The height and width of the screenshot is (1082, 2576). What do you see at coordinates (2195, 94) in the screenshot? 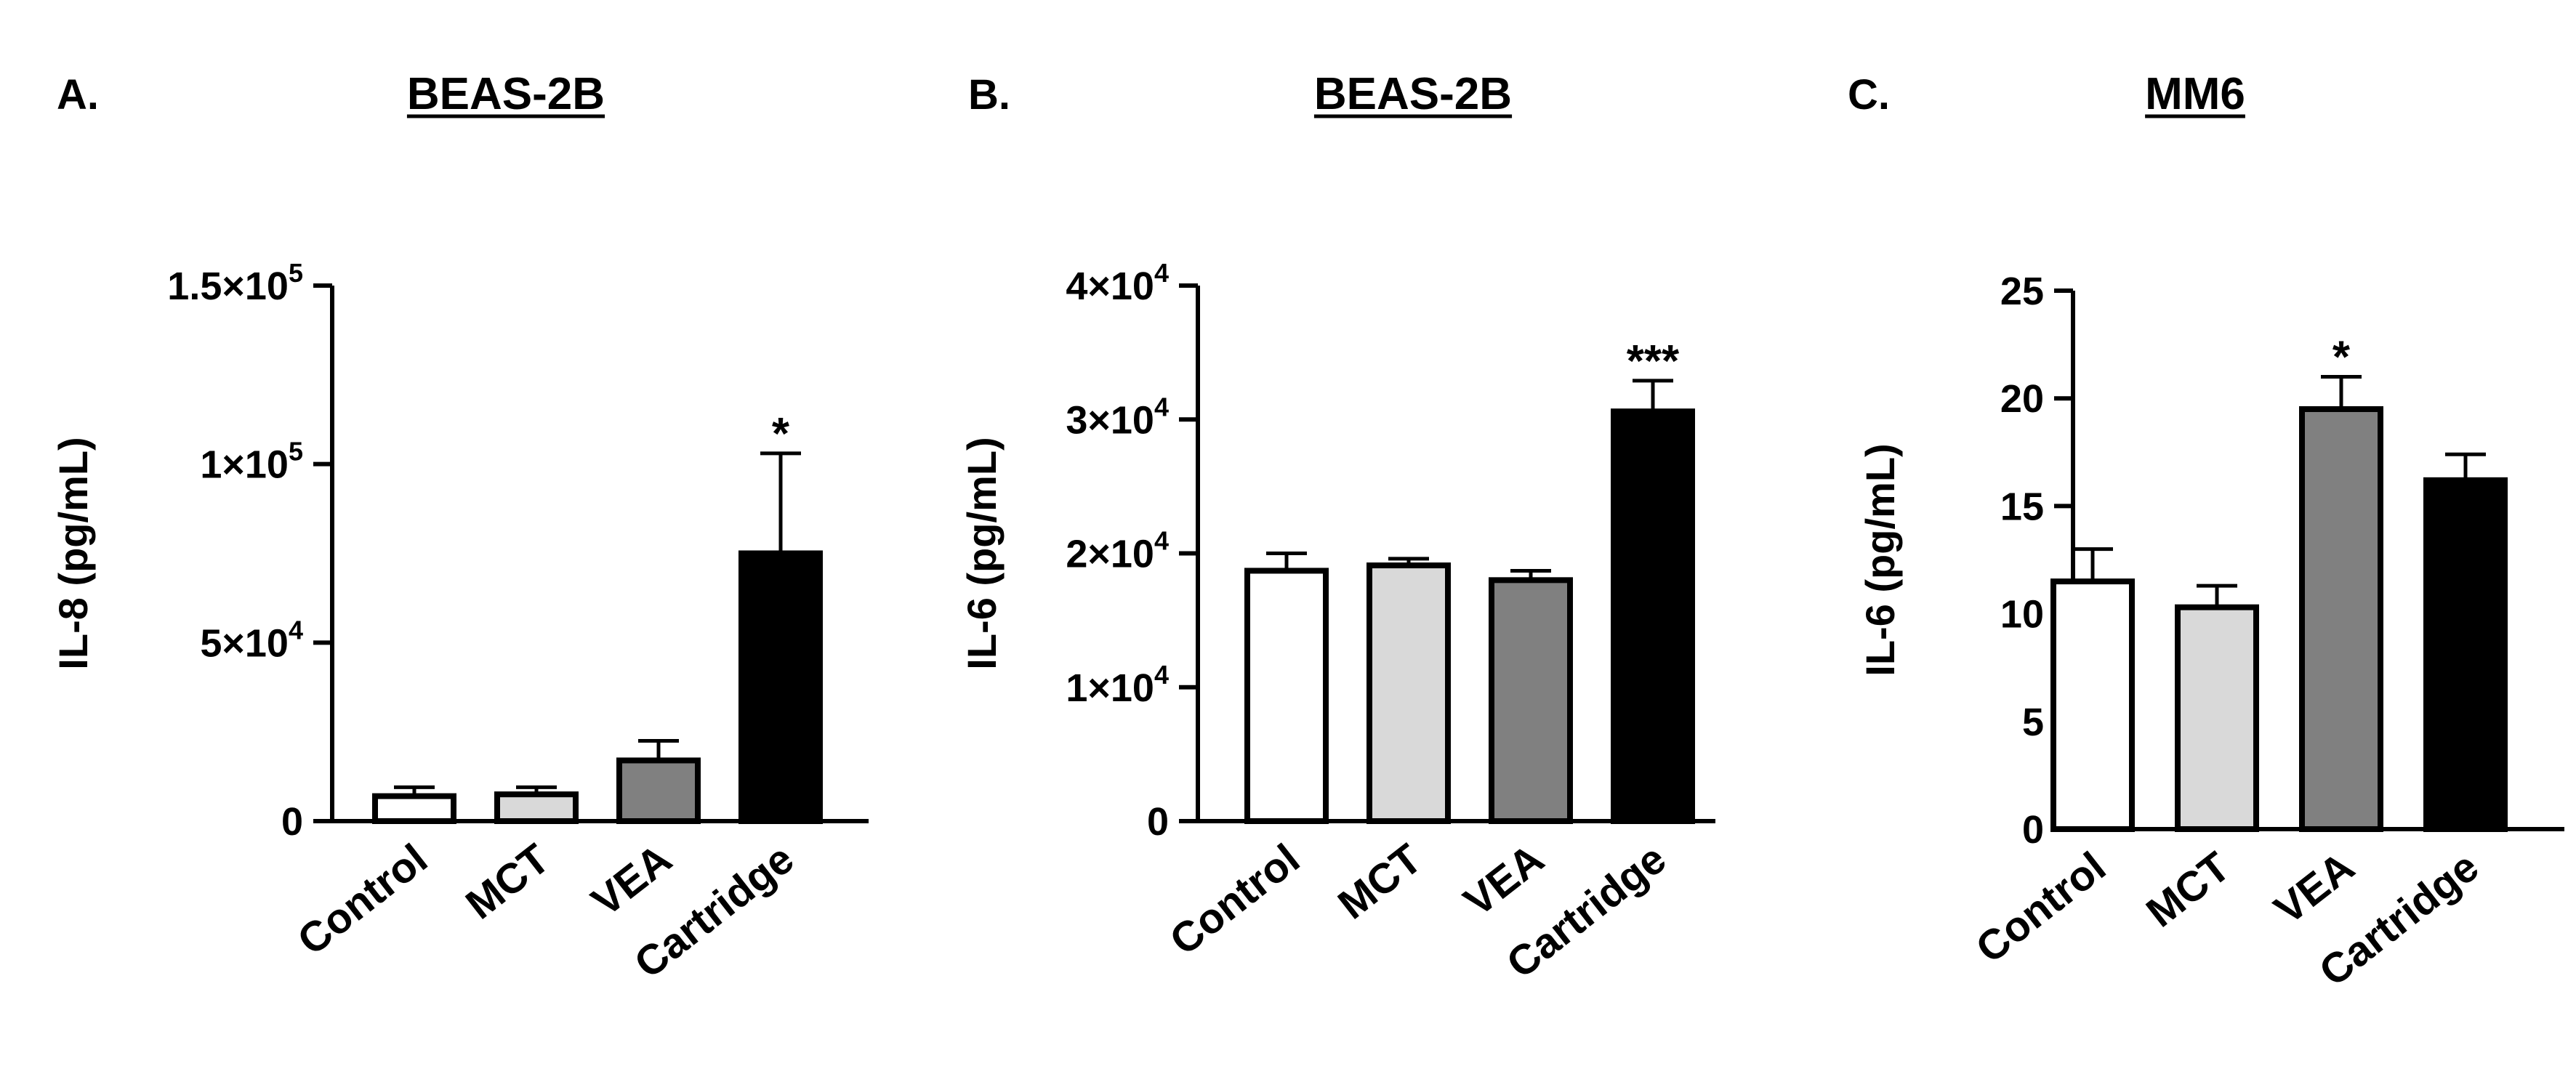
I see `chart-title: MM6` at bounding box center [2195, 94].